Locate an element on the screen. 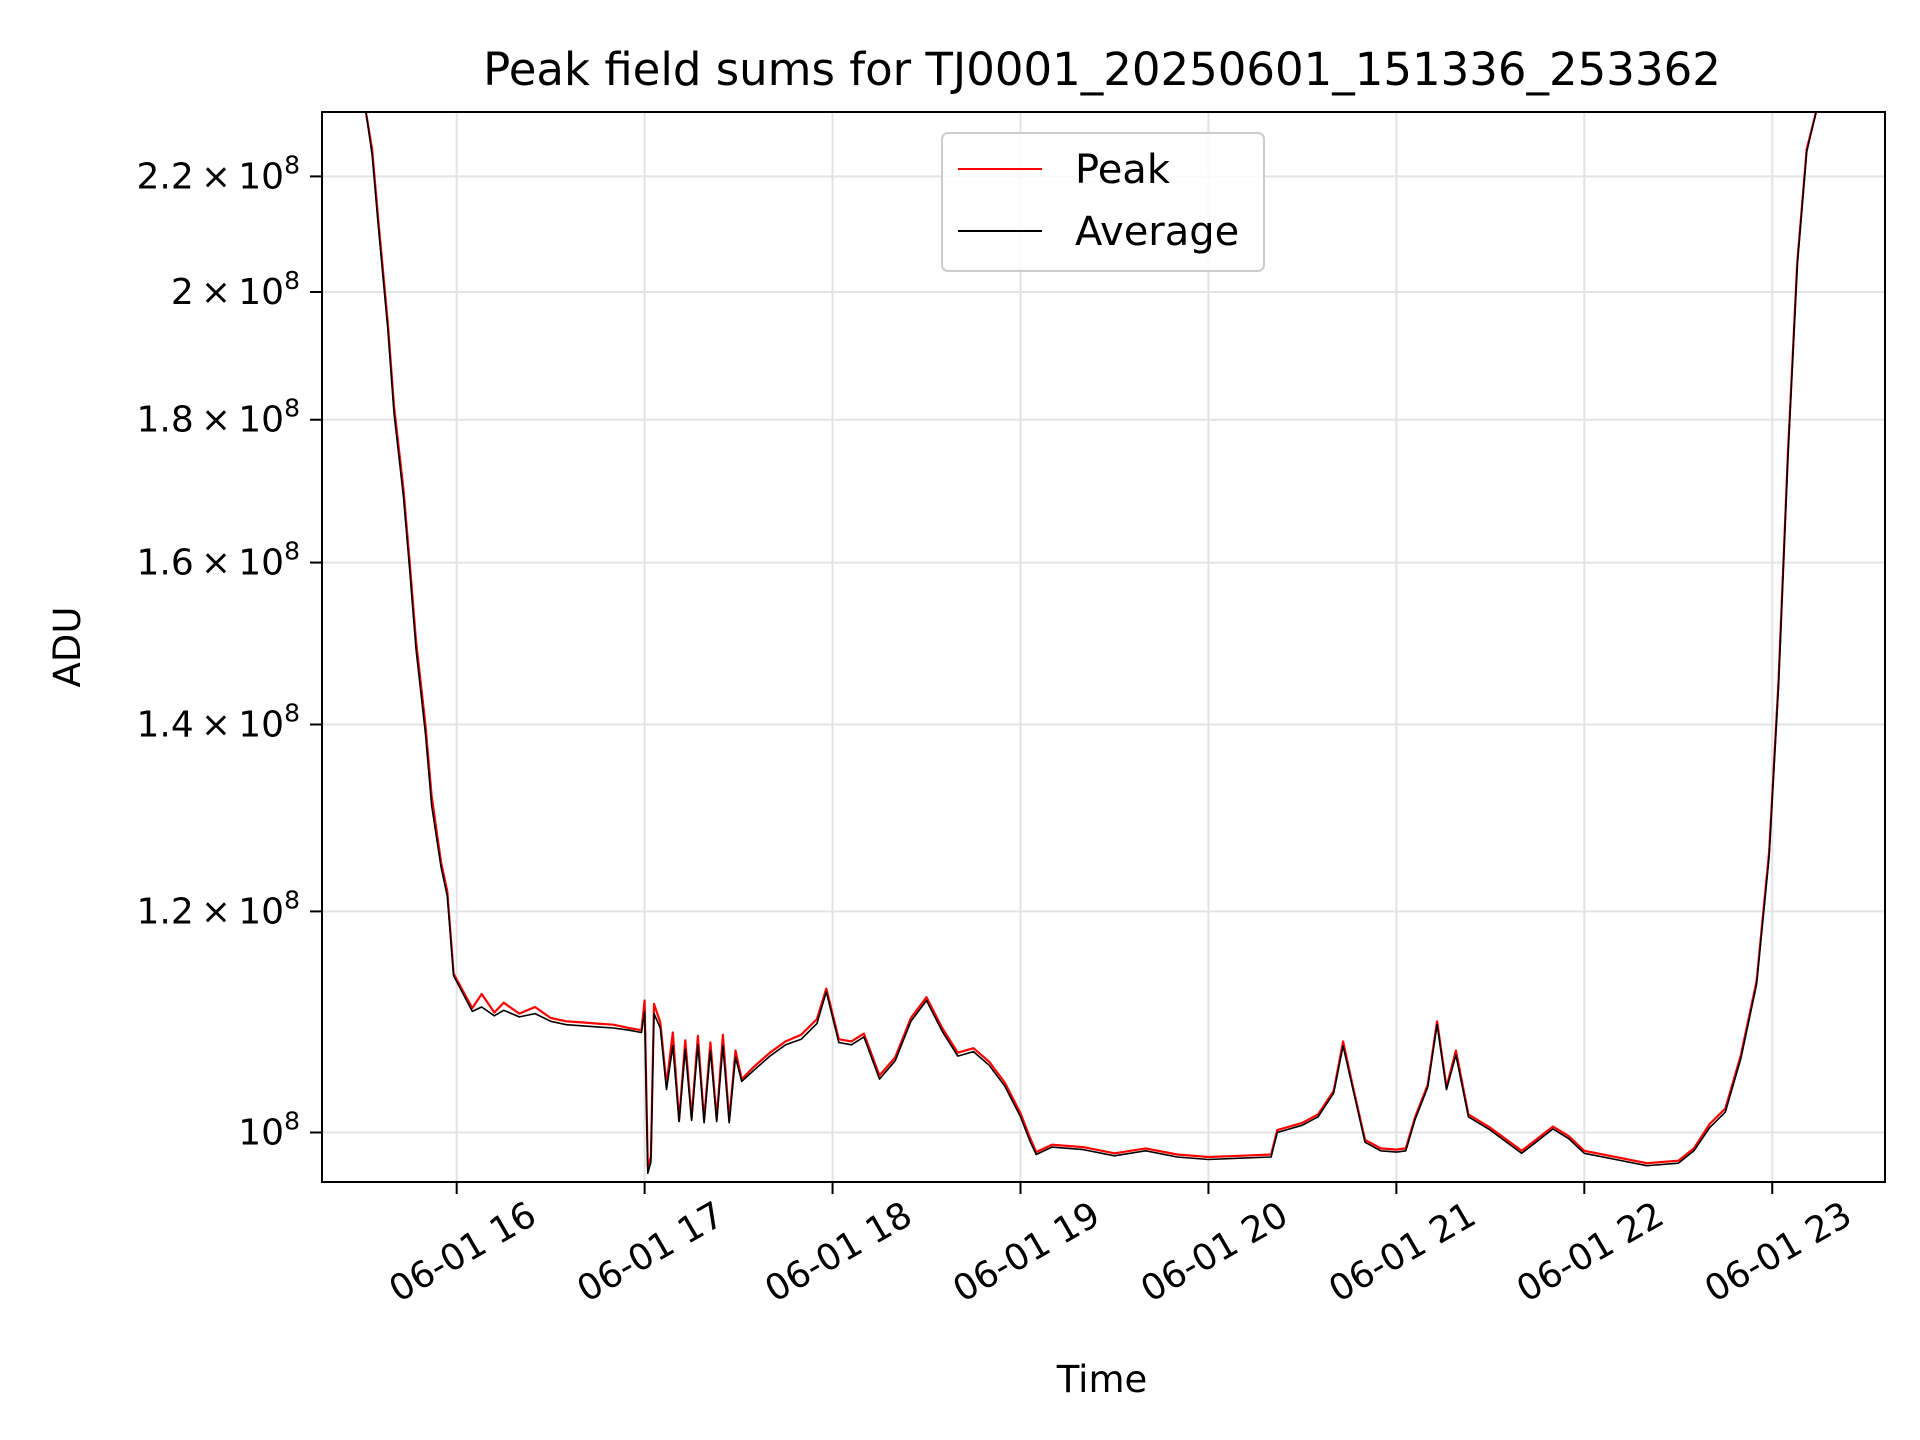  y-tick-label: 1.4 × 108 is located at coordinates (218, 721).